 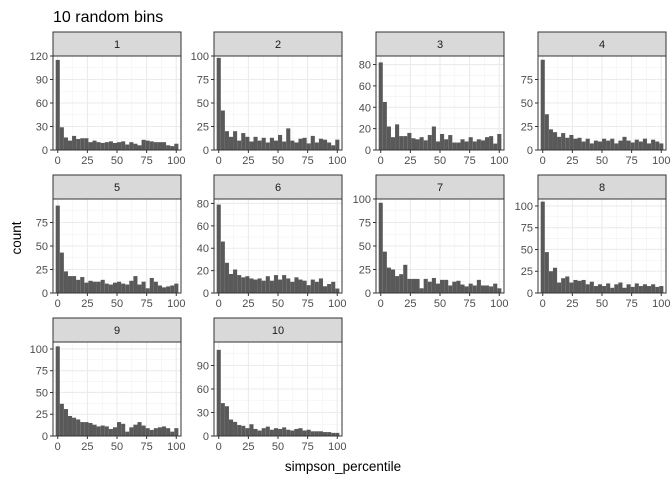 What do you see at coordinates (117, 331) in the screenshot?
I see `facet-strip-label: 9` at bounding box center [117, 331].